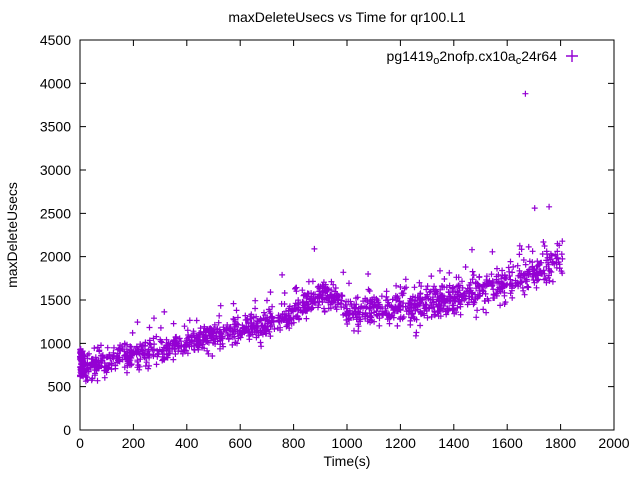  What do you see at coordinates (12, 235) in the screenshot?
I see `y-axis-label: maxDeleteUsecs` at bounding box center [12, 235].